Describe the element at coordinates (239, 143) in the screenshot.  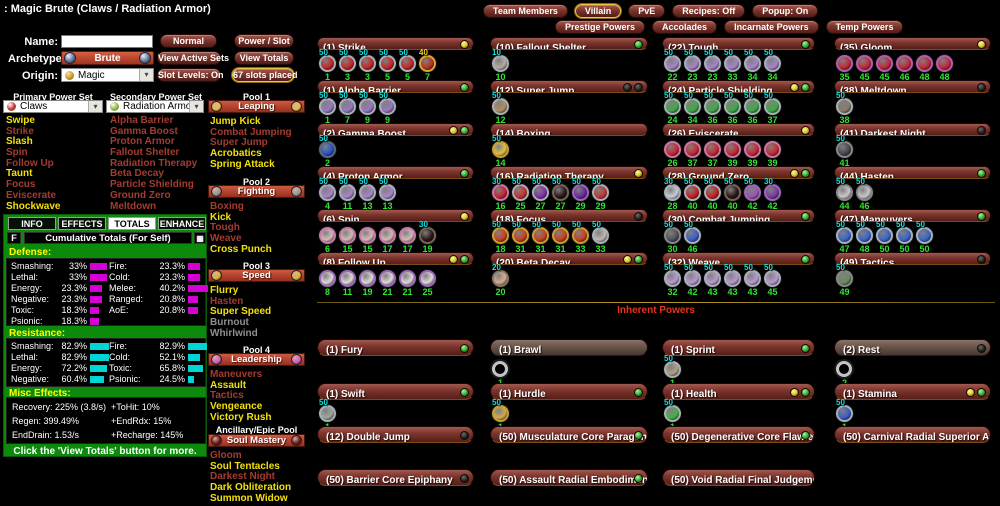
I see `powerlist-item-super-jump: Super Jump` at that location.